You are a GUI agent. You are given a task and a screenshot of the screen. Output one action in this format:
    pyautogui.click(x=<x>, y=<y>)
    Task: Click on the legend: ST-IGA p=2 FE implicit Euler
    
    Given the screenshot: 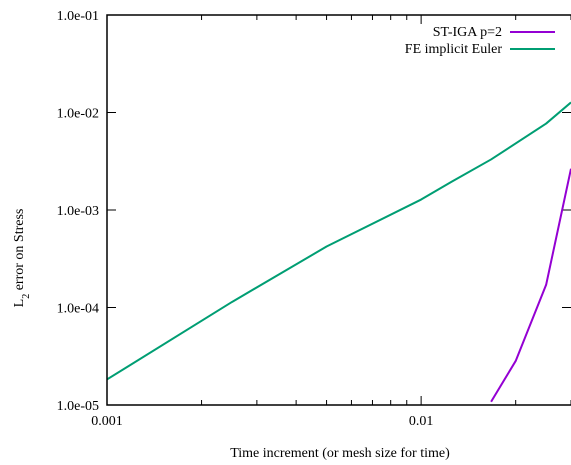 What is the action you would take?
    pyautogui.click(x=480, y=41)
    